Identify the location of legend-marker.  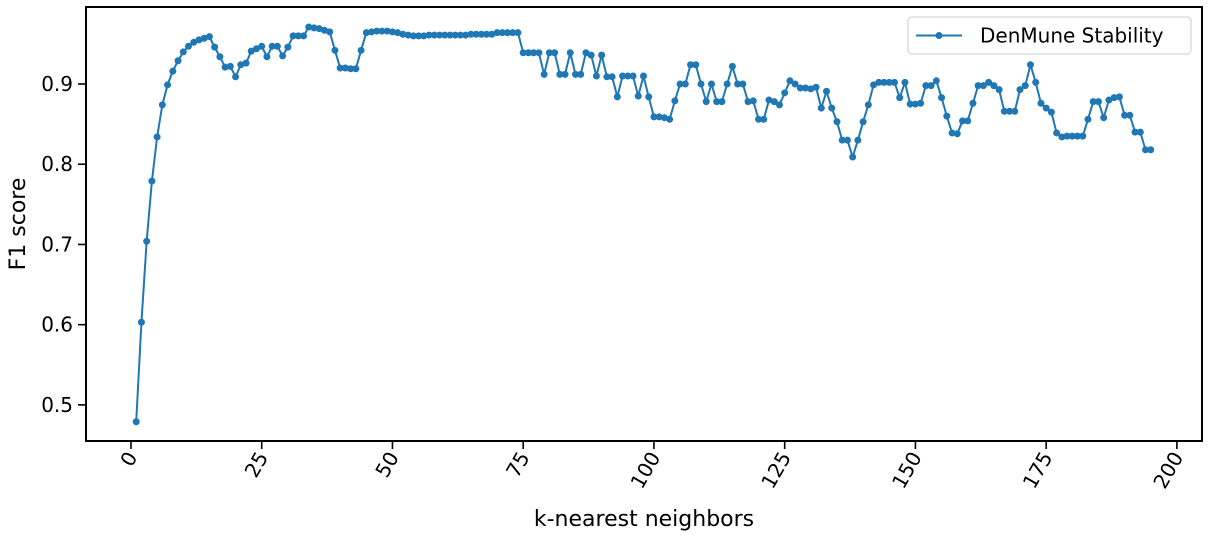
(939, 35).